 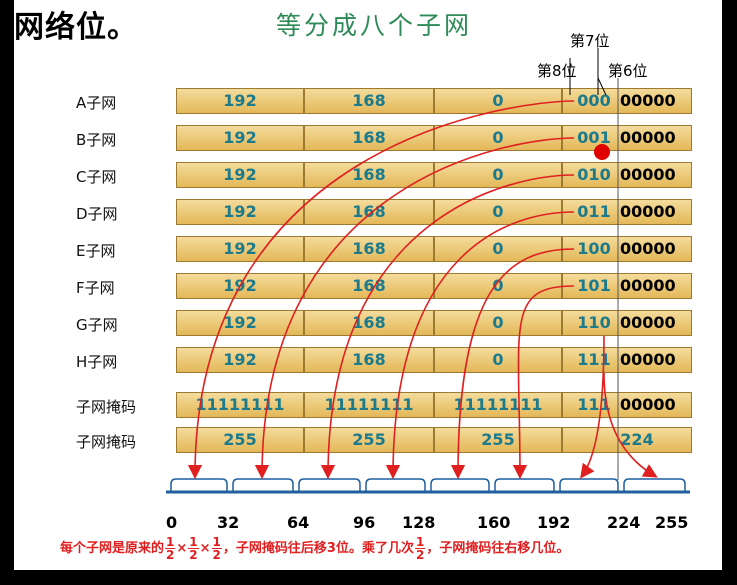 I want to click on note-part1: 每个子网是原来的, so click(x=112, y=548).